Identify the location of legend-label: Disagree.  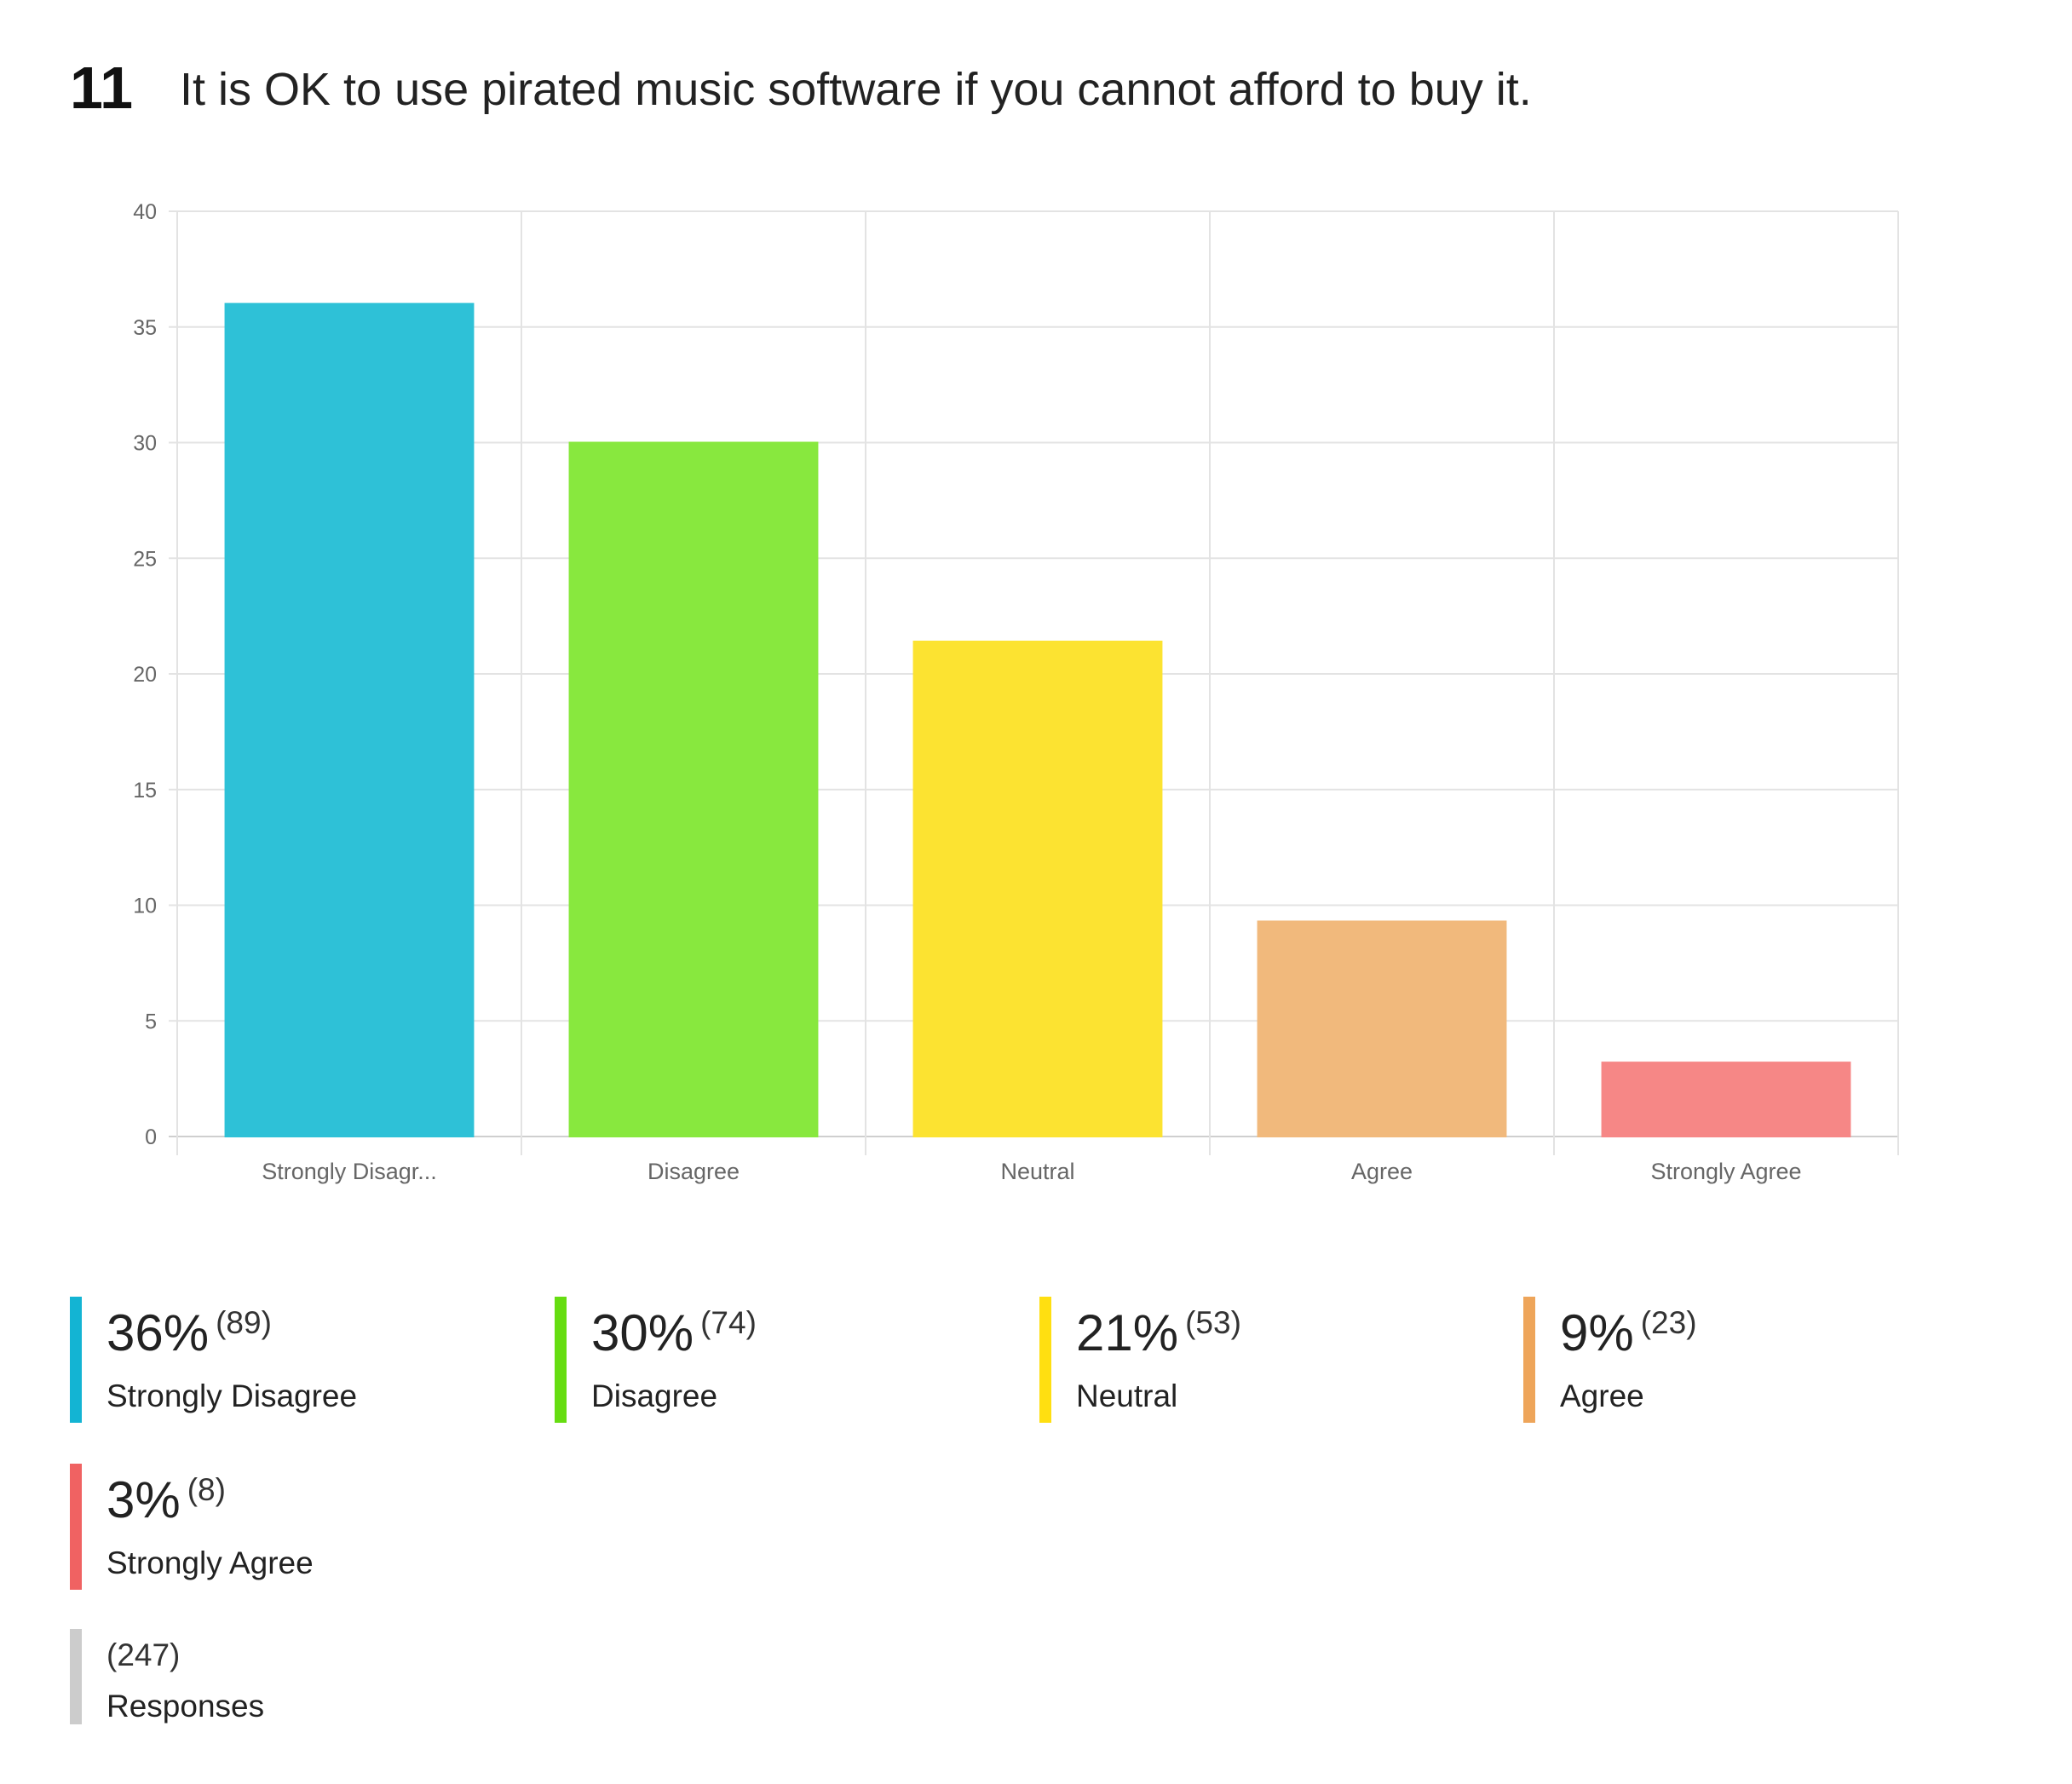
(654, 1395).